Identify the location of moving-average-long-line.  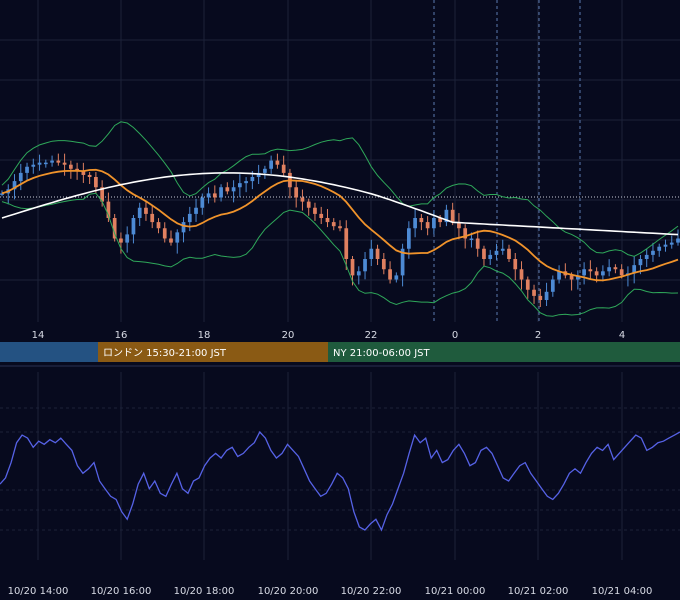
(340, 204).